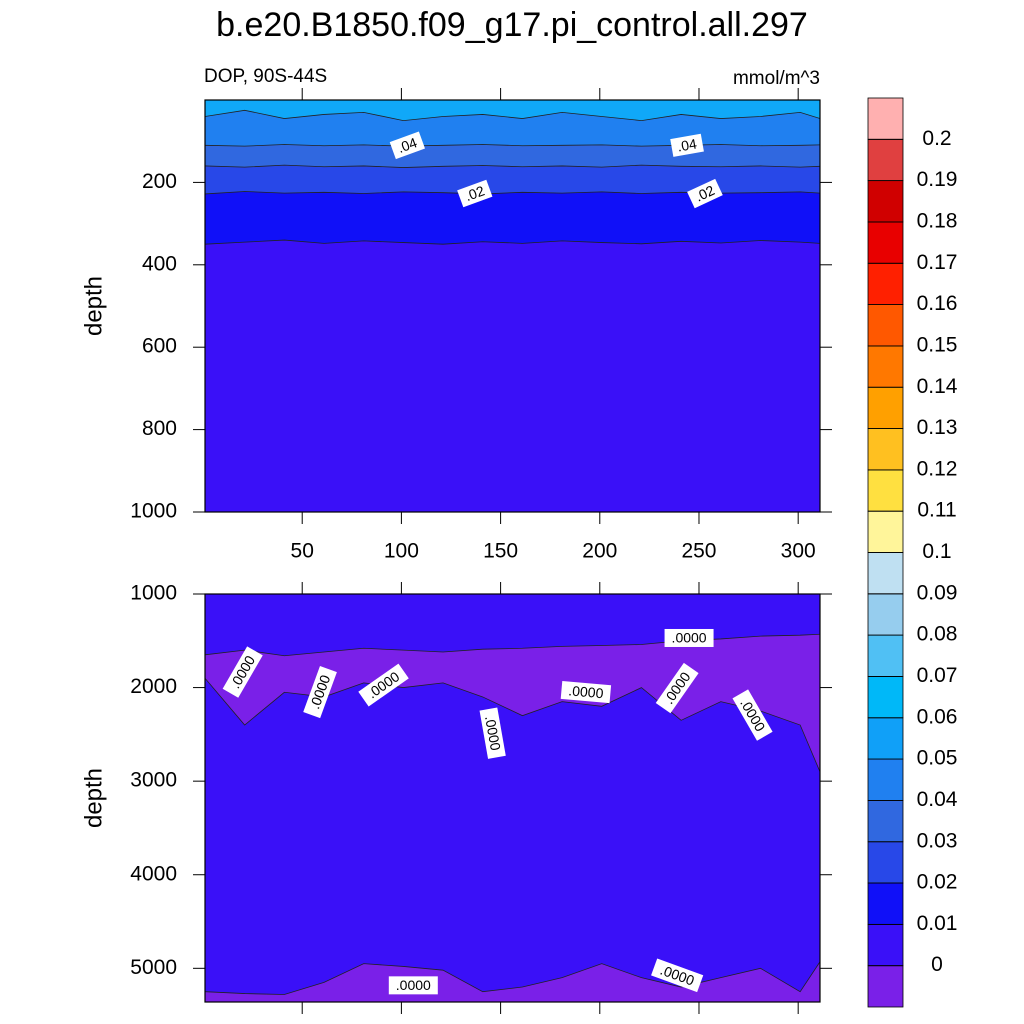 This screenshot has height=1024, width=1024. Describe the element at coordinates (937, 344) in the screenshot. I see `colorbar-label: 0.15` at that location.